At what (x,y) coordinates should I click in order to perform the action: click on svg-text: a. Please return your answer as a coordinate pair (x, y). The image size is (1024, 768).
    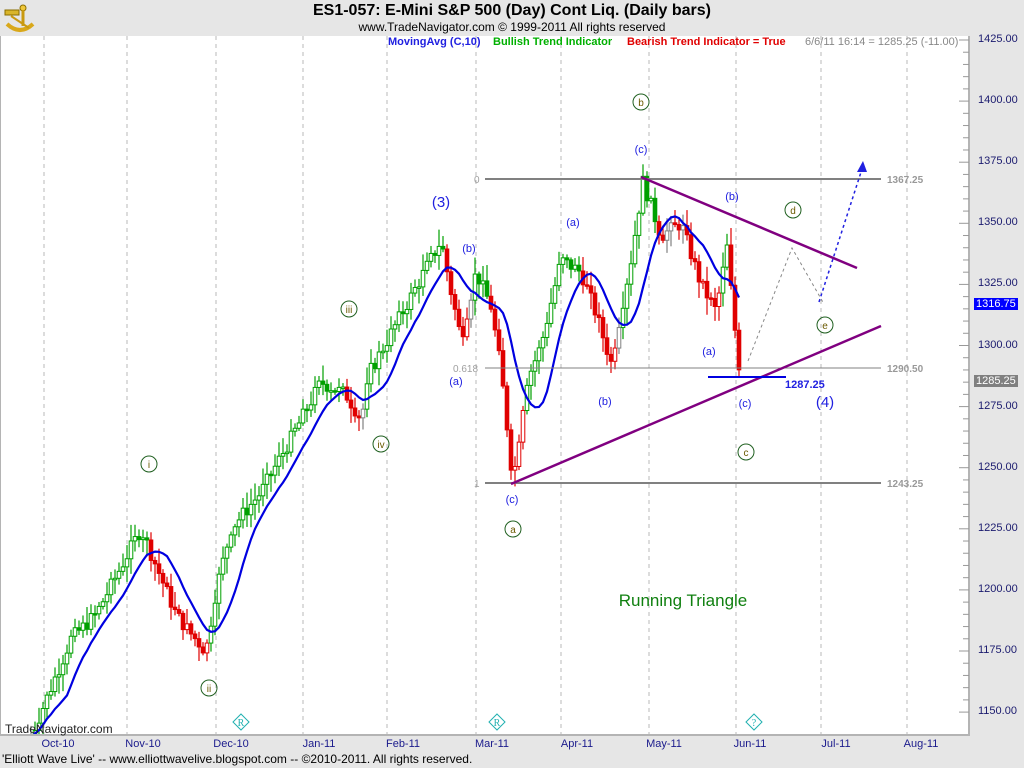
    Looking at the image, I should click on (513, 530).